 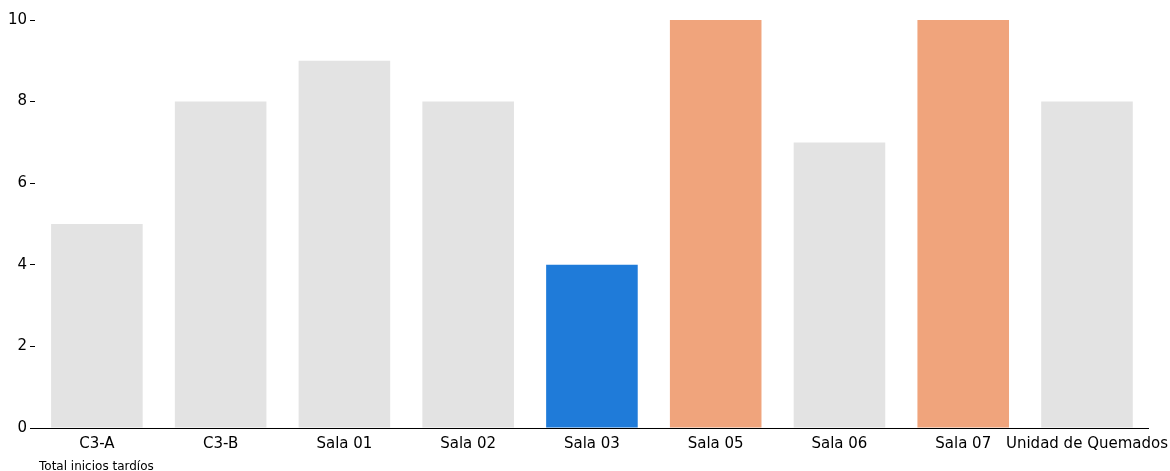 What do you see at coordinates (97, 442) in the screenshot?
I see `x-tick-label: C3-A` at bounding box center [97, 442].